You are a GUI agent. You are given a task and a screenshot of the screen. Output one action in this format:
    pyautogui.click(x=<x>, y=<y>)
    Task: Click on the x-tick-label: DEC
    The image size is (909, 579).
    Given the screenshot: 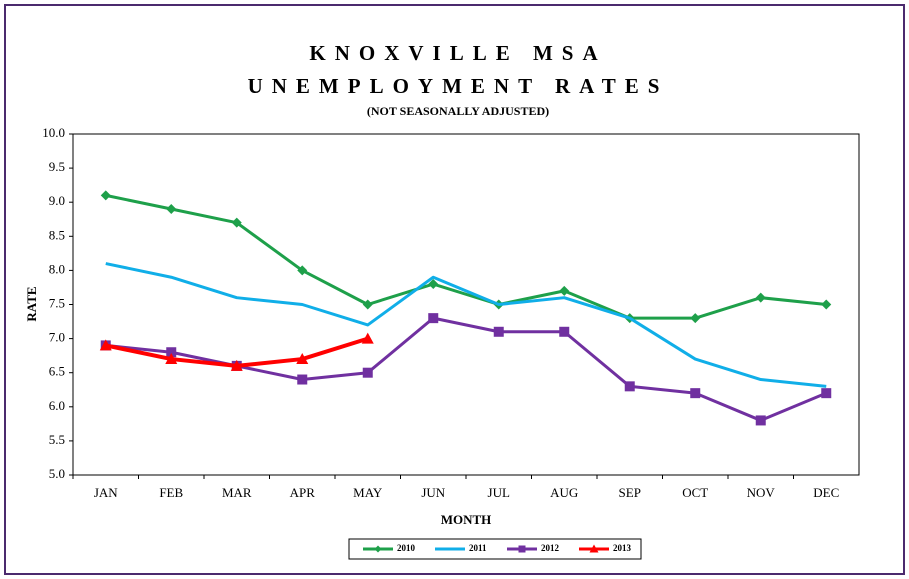 What is the action you would take?
    pyautogui.click(x=826, y=492)
    